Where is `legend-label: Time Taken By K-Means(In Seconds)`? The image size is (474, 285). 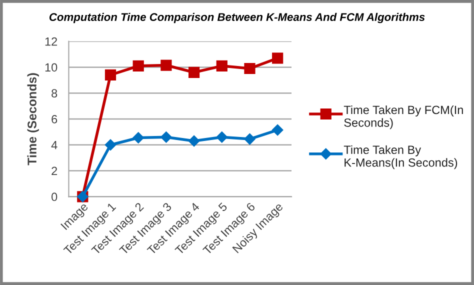
legend-label: Time Taken By K-Means(In Seconds) is located at coordinates (401, 157).